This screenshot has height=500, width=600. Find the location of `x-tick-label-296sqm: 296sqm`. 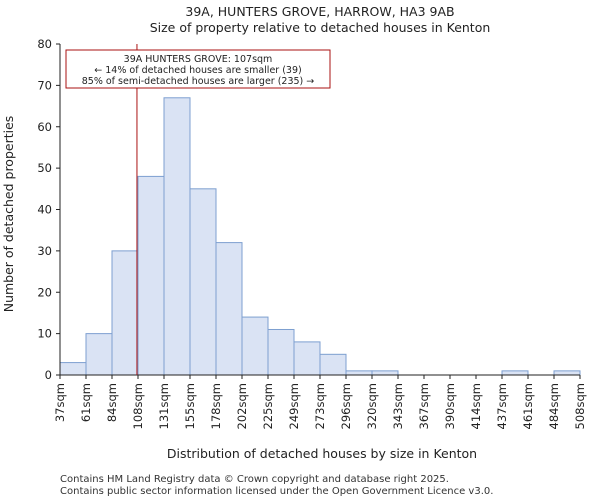

x-tick-label-296sqm: 296sqm is located at coordinates (346, 406).